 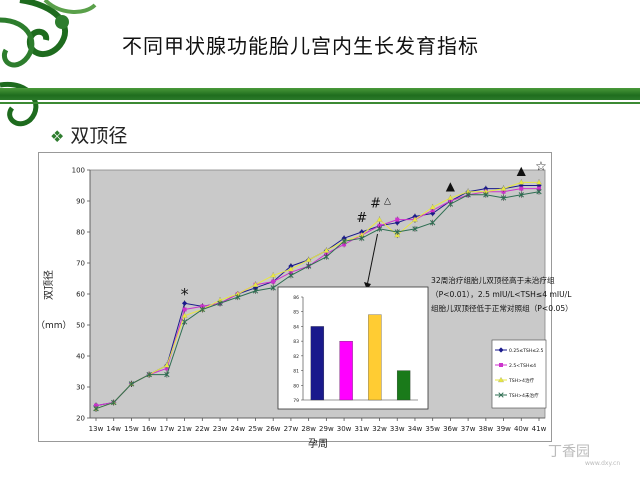 What do you see at coordinates (541, 166) in the screenshot?
I see `annotation-mark: ☆` at bounding box center [541, 166].